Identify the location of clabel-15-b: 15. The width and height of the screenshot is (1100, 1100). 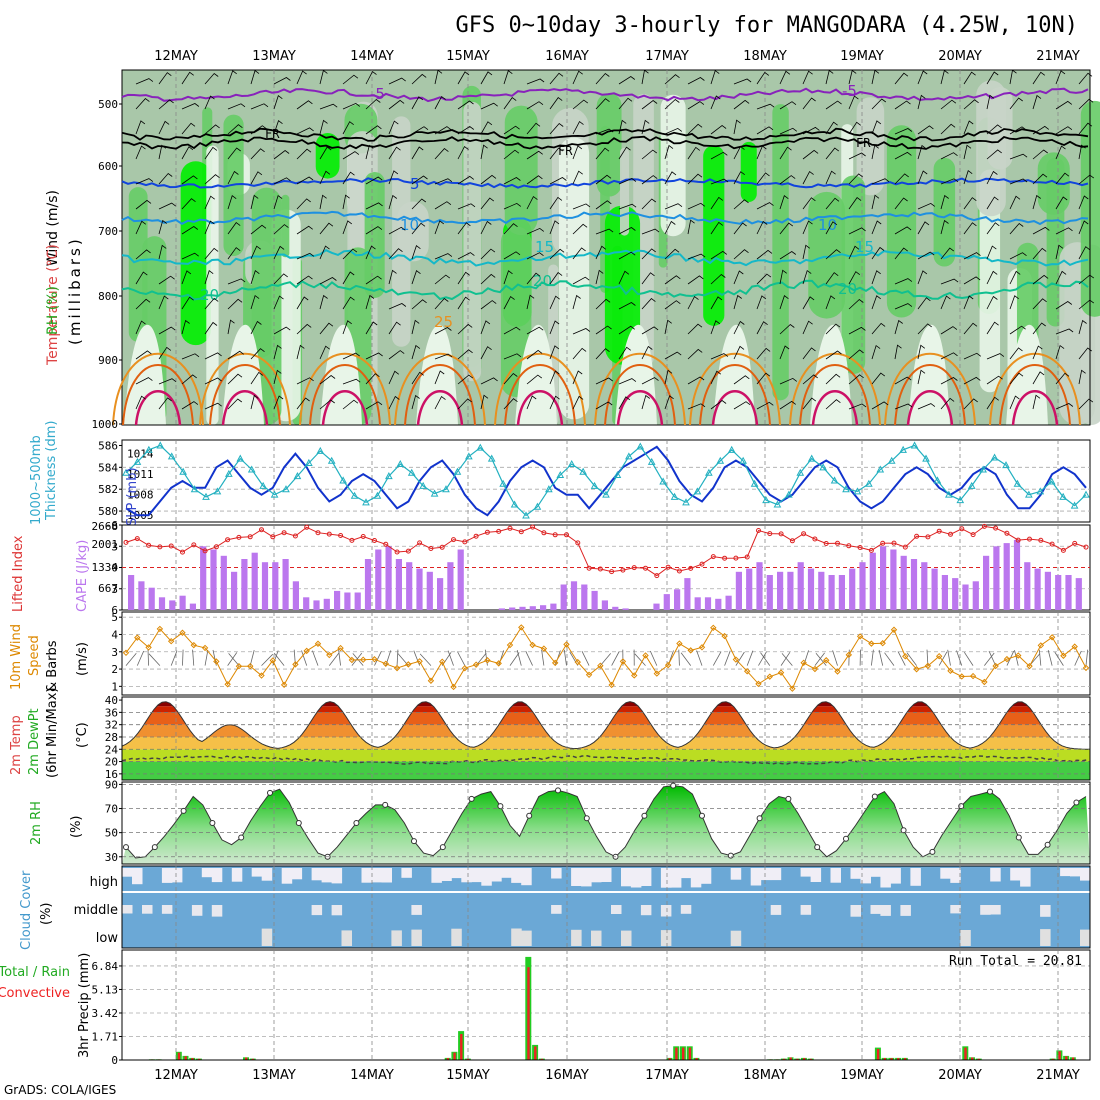
(864, 247).